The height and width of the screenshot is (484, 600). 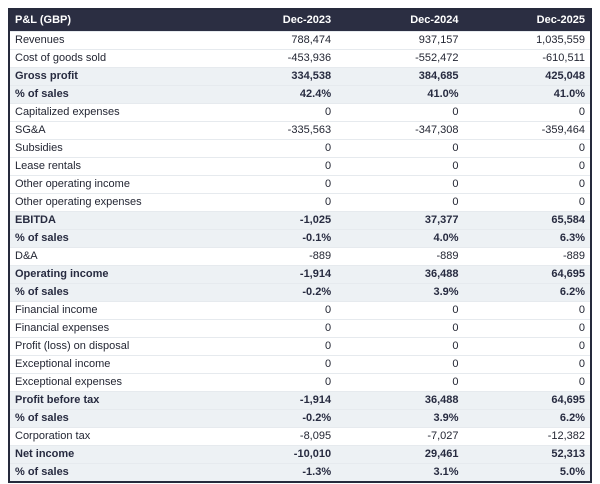 What do you see at coordinates (400, 238) in the screenshot?
I see `cell-value: 4.0%` at bounding box center [400, 238].